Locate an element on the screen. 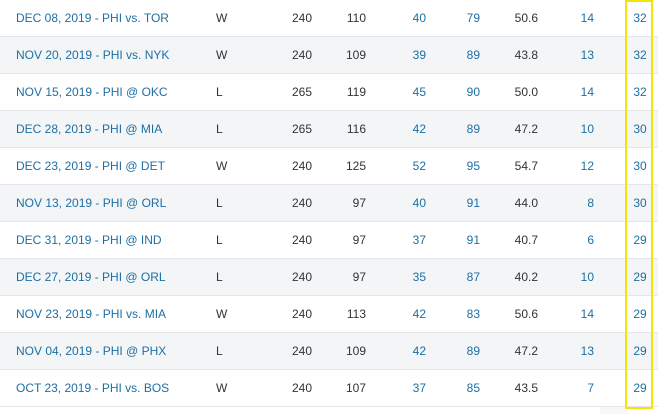  three-pm-link: 7 is located at coordinates (590, 388).